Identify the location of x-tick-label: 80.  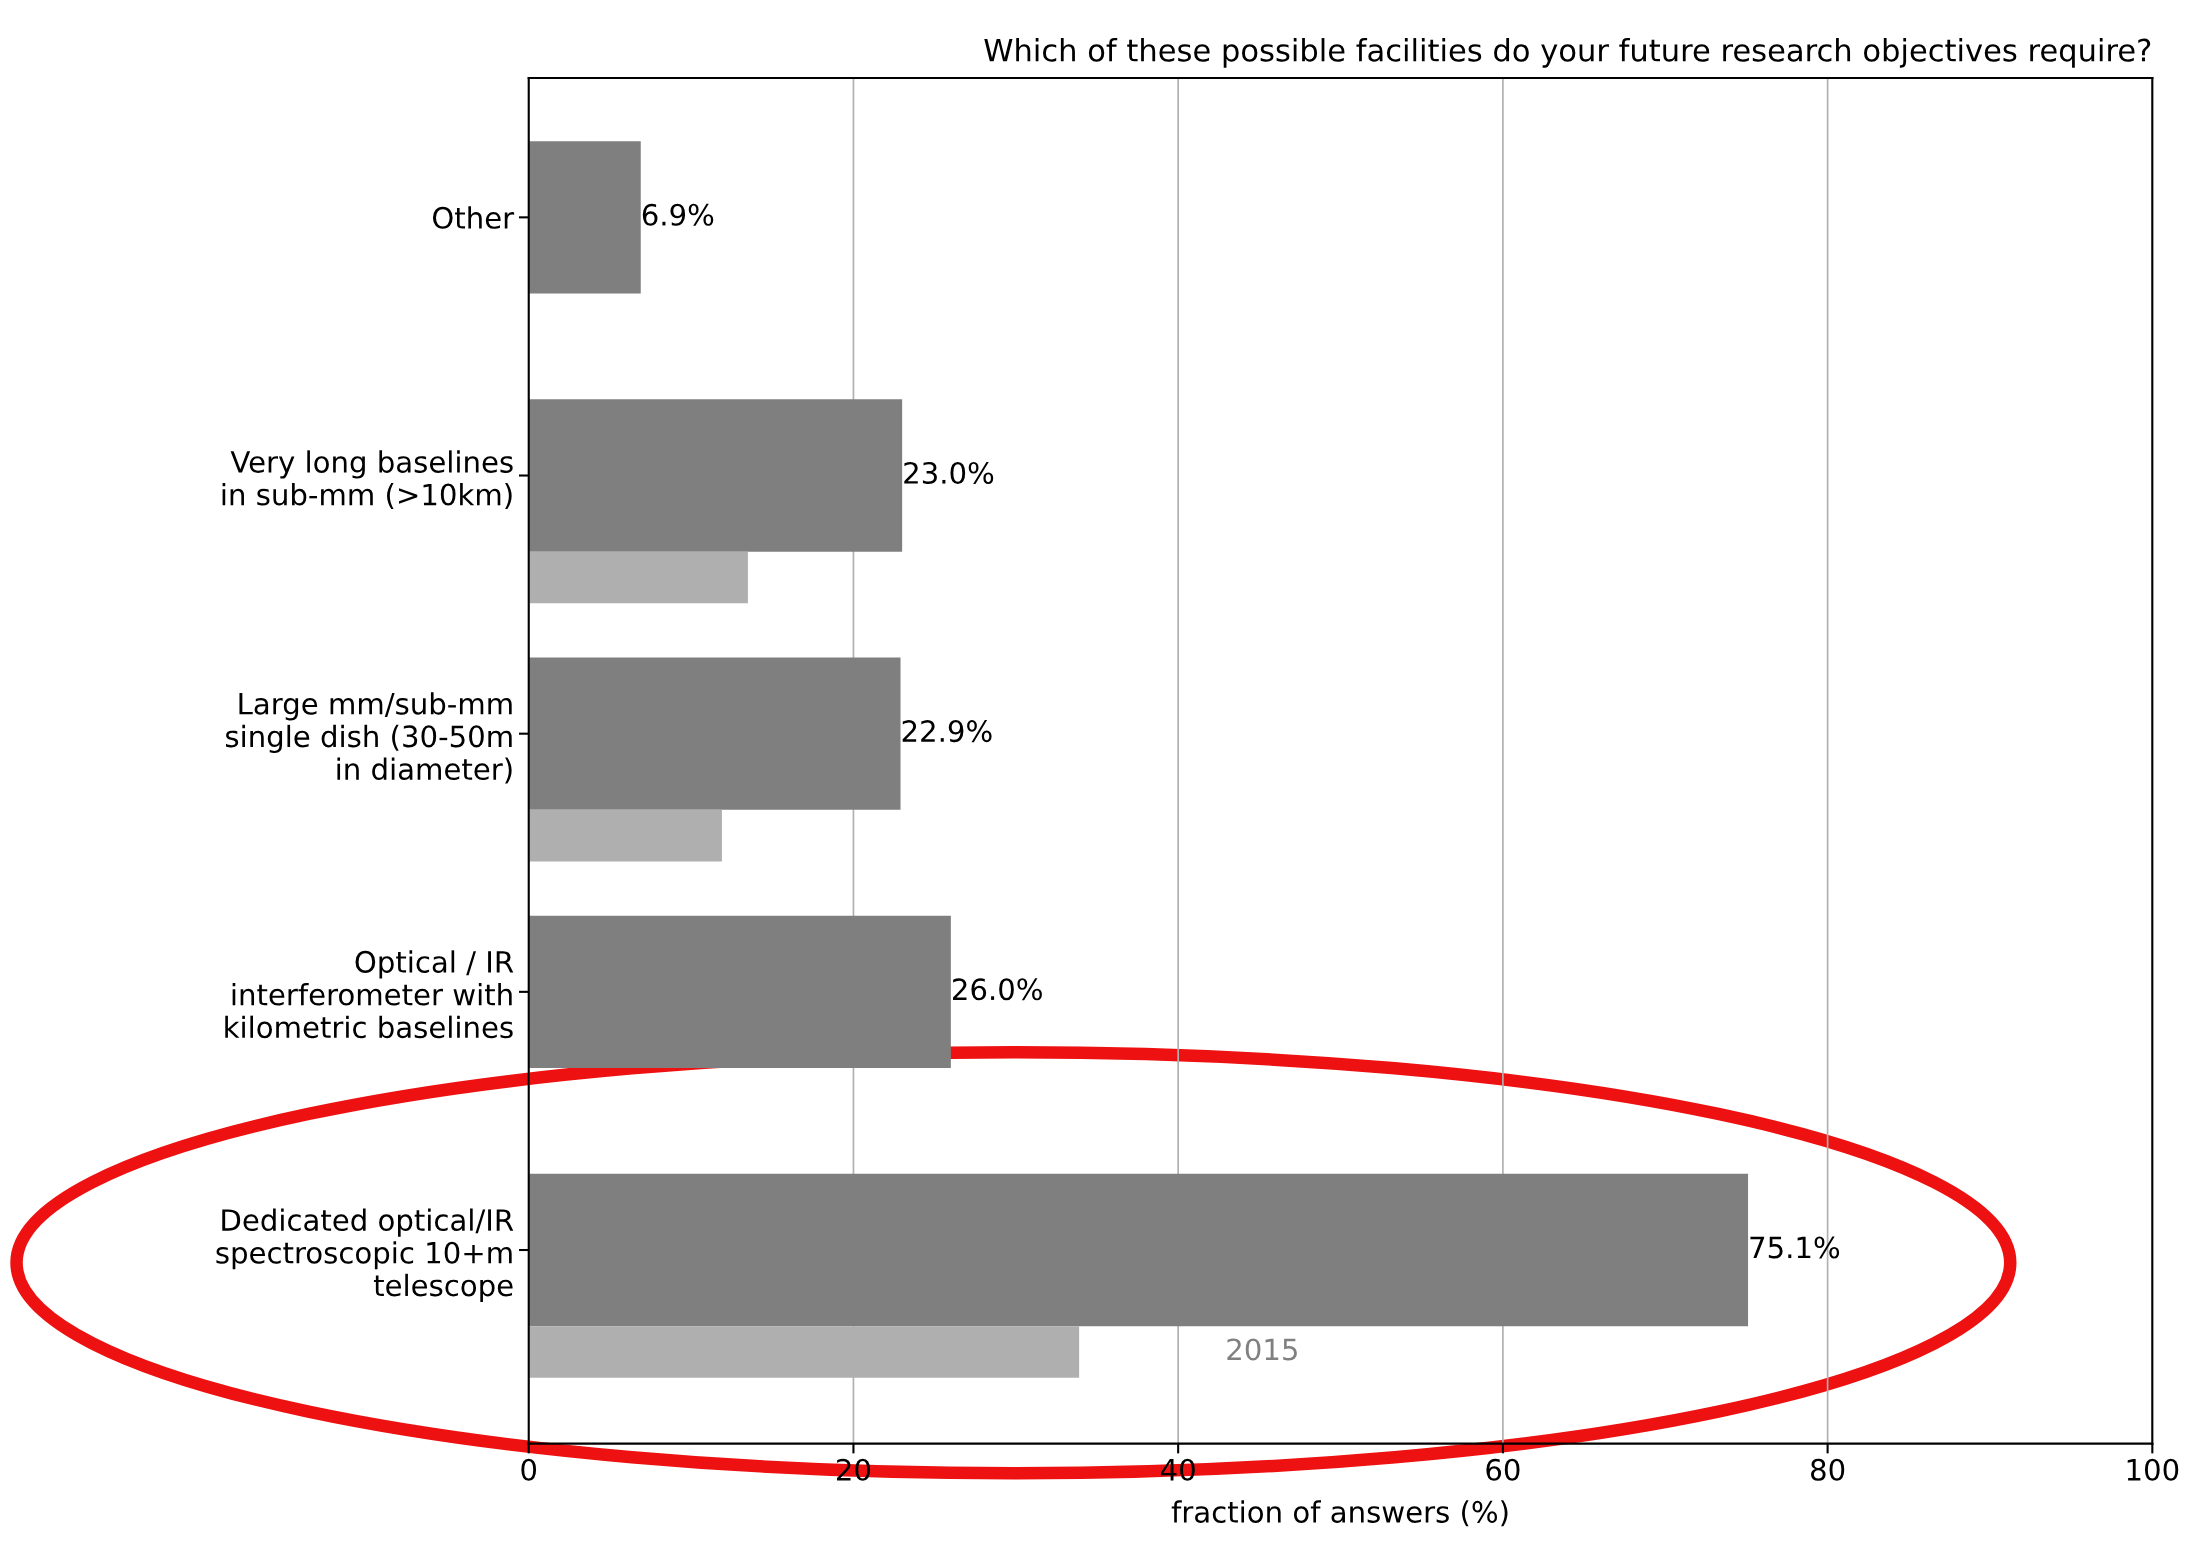
(1828, 1469).